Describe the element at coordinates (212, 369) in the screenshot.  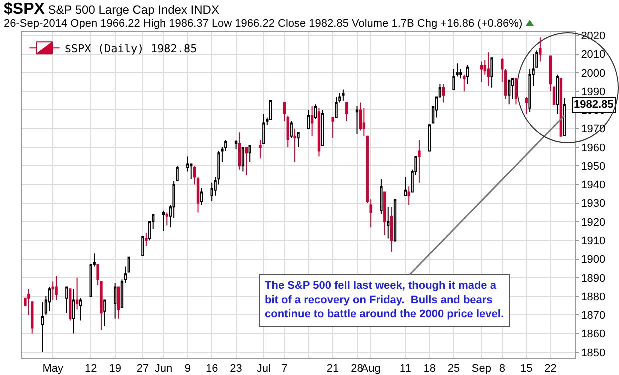
I see `x-tick-label: 16` at that location.